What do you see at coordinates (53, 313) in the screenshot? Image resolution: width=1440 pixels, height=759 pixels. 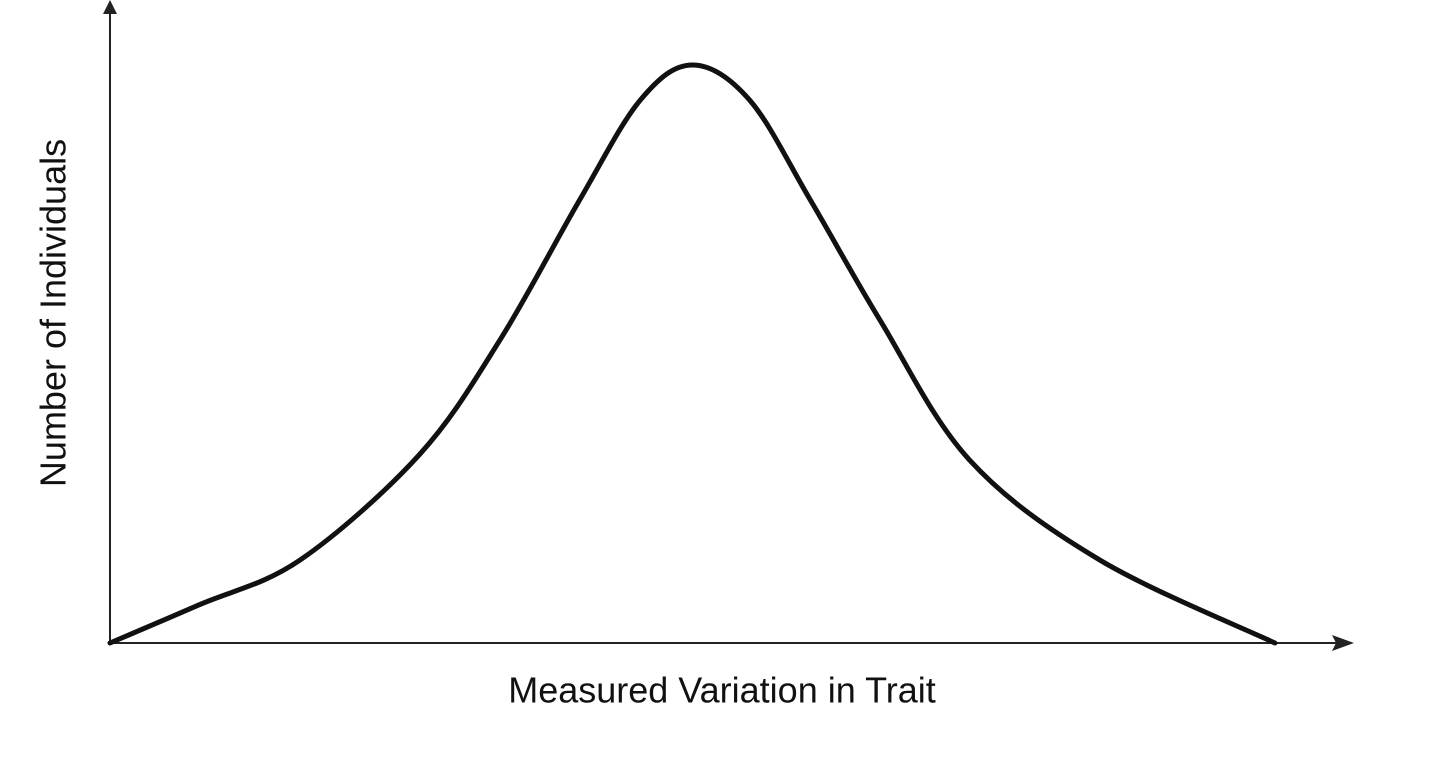 I see `y-axis-label: Number of Individuals` at bounding box center [53, 313].